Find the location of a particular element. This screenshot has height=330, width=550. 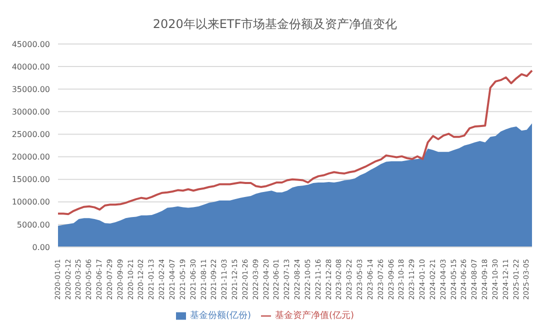

y-tick-label: 35000.00 is located at coordinates (31, 89).